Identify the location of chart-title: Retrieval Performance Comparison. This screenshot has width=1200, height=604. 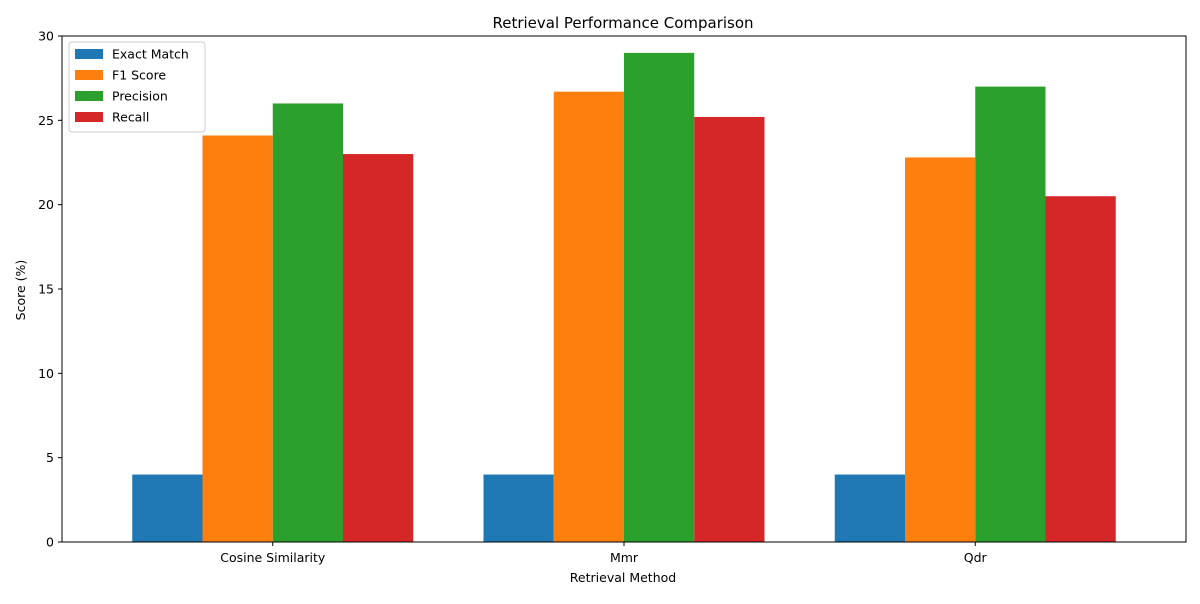
(622, 23).